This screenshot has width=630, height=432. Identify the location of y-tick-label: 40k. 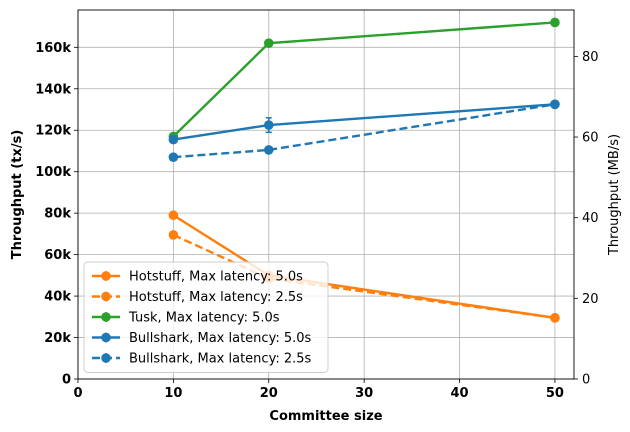
(57, 297).